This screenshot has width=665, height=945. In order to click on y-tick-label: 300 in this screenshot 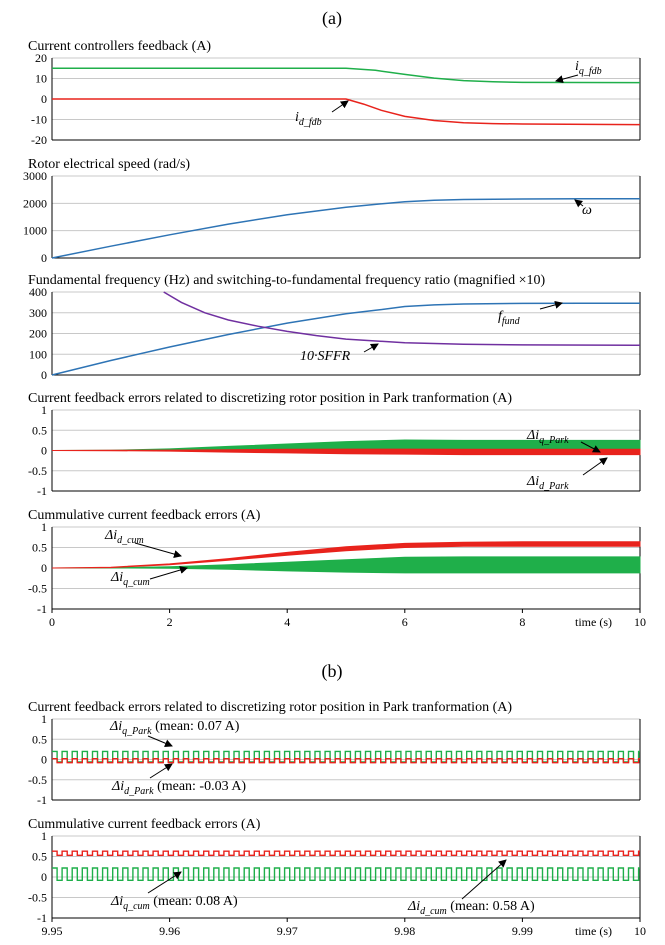, I will do `click(38, 313)`.